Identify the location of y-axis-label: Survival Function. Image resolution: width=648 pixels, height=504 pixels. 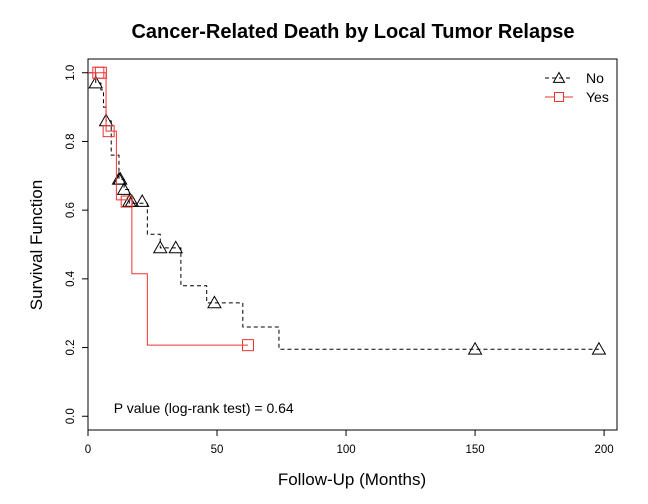
(36, 245).